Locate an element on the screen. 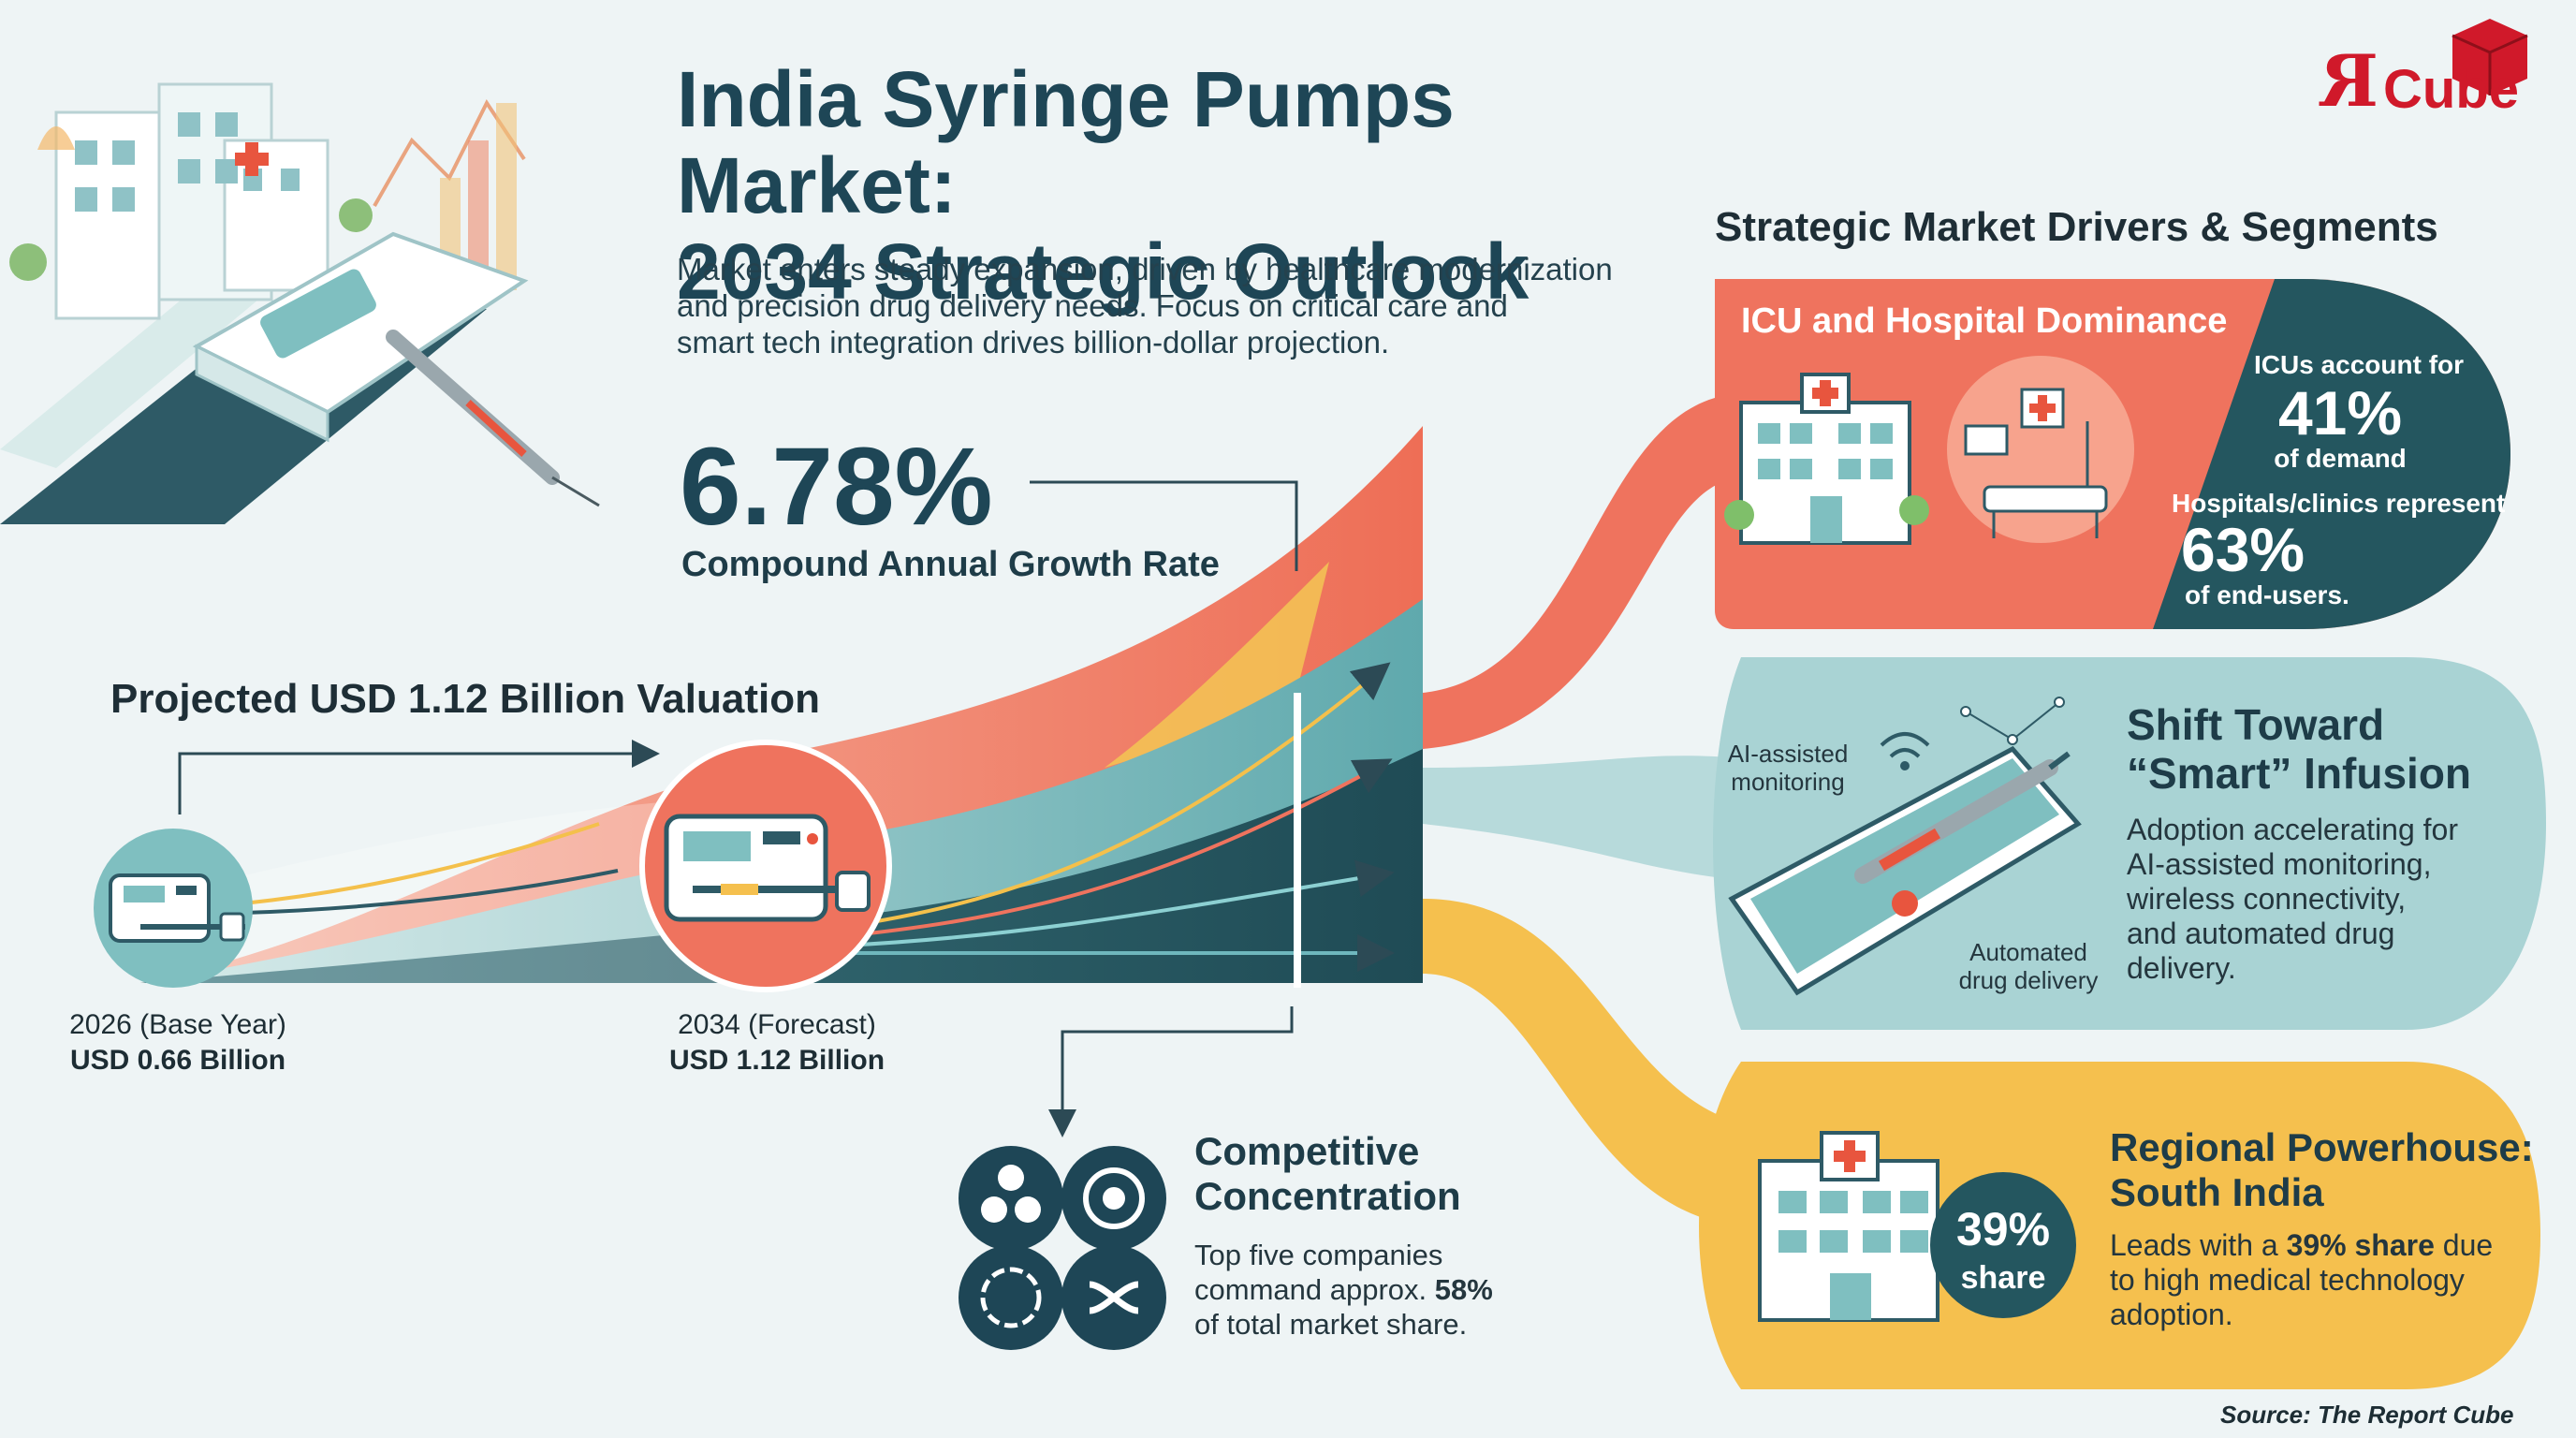 The image size is (2576, 1438). automated-callout-line-2: drug delivery is located at coordinates (2028, 980).